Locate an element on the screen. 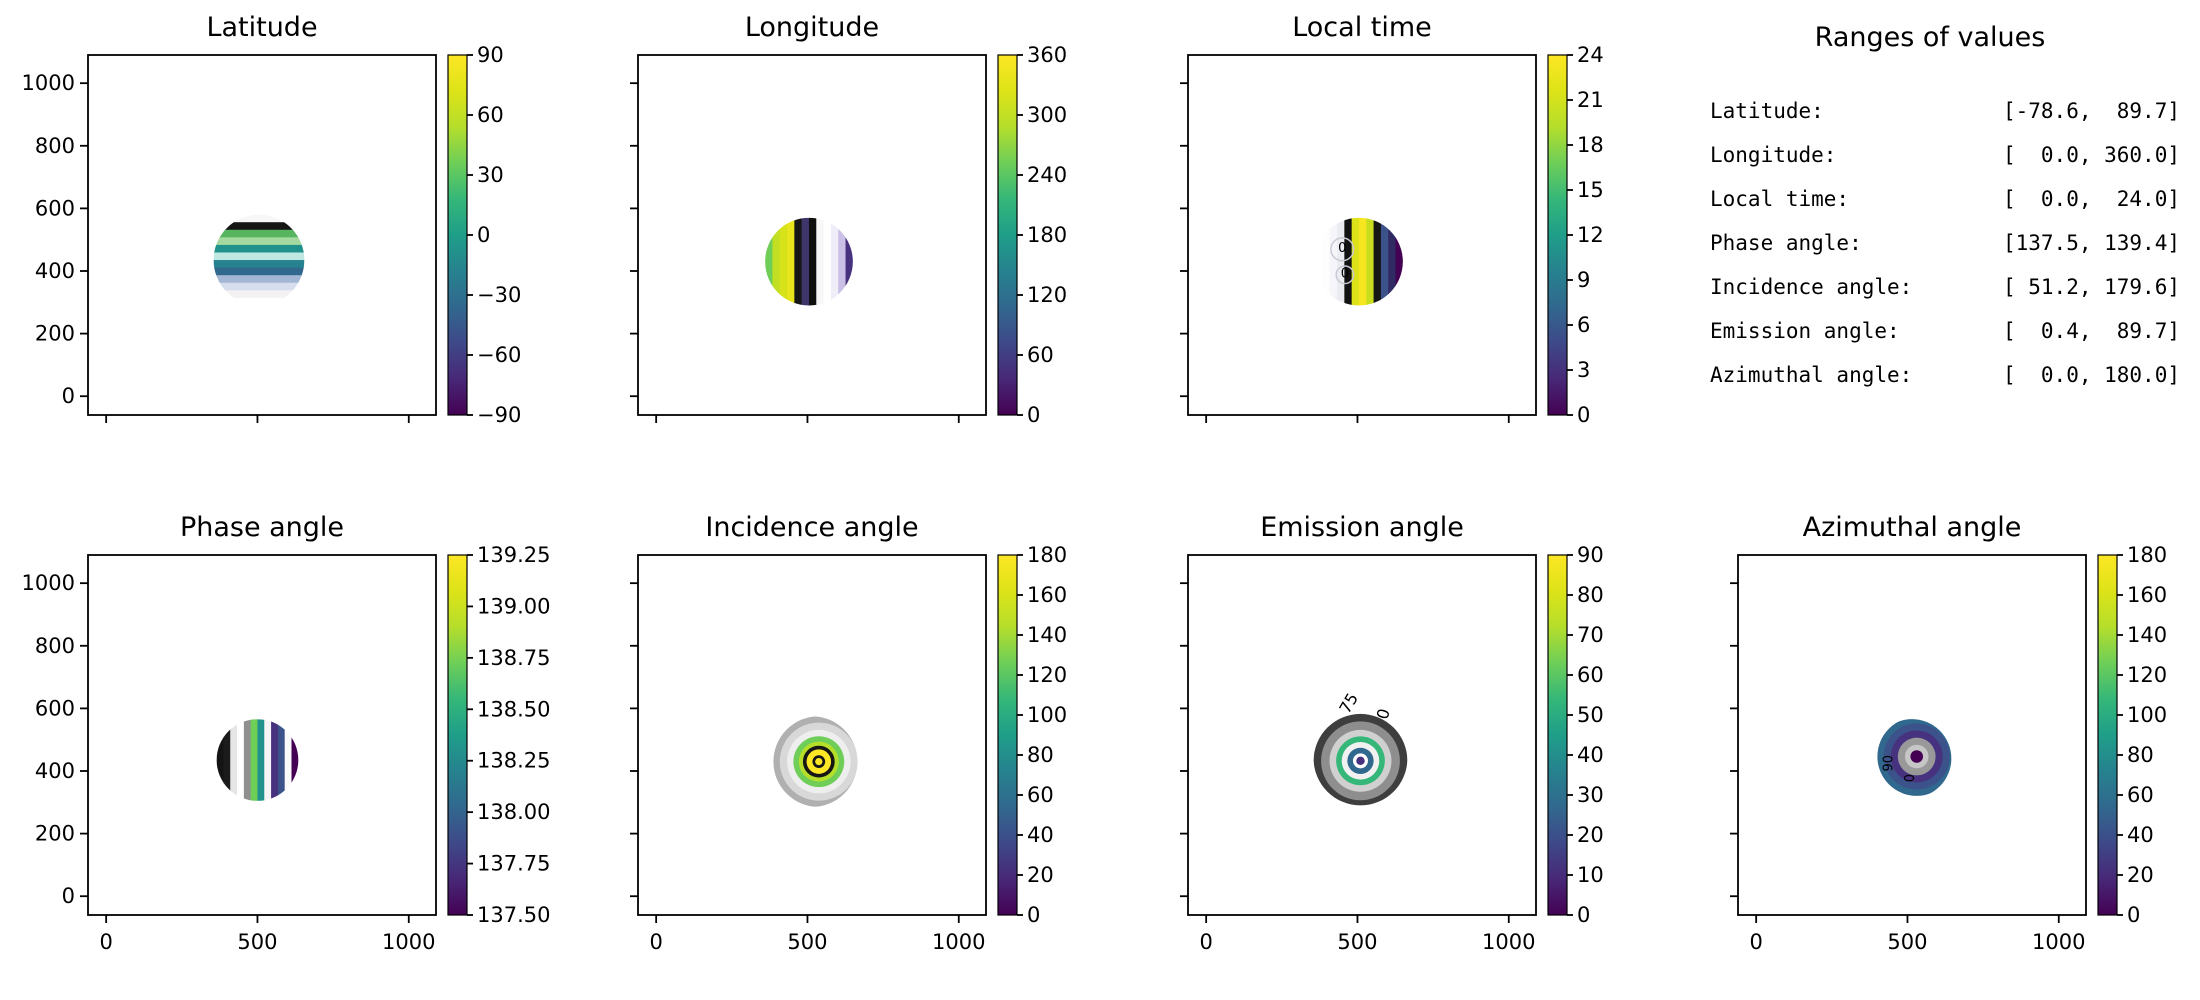 This screenshot has height=1000, width=2200. colorbar-tick-label: 12 is located at coordinates (1590, 235).